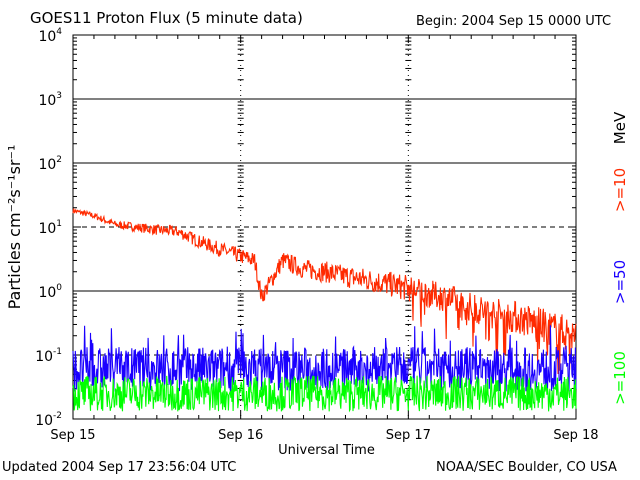 Image resolution: width=640 pixels, height=480 pixels. What do you see at coordinates (50, 228) in the screenshot?
I see `y-tick-label: 10¹` at bounding box center [50, 228].